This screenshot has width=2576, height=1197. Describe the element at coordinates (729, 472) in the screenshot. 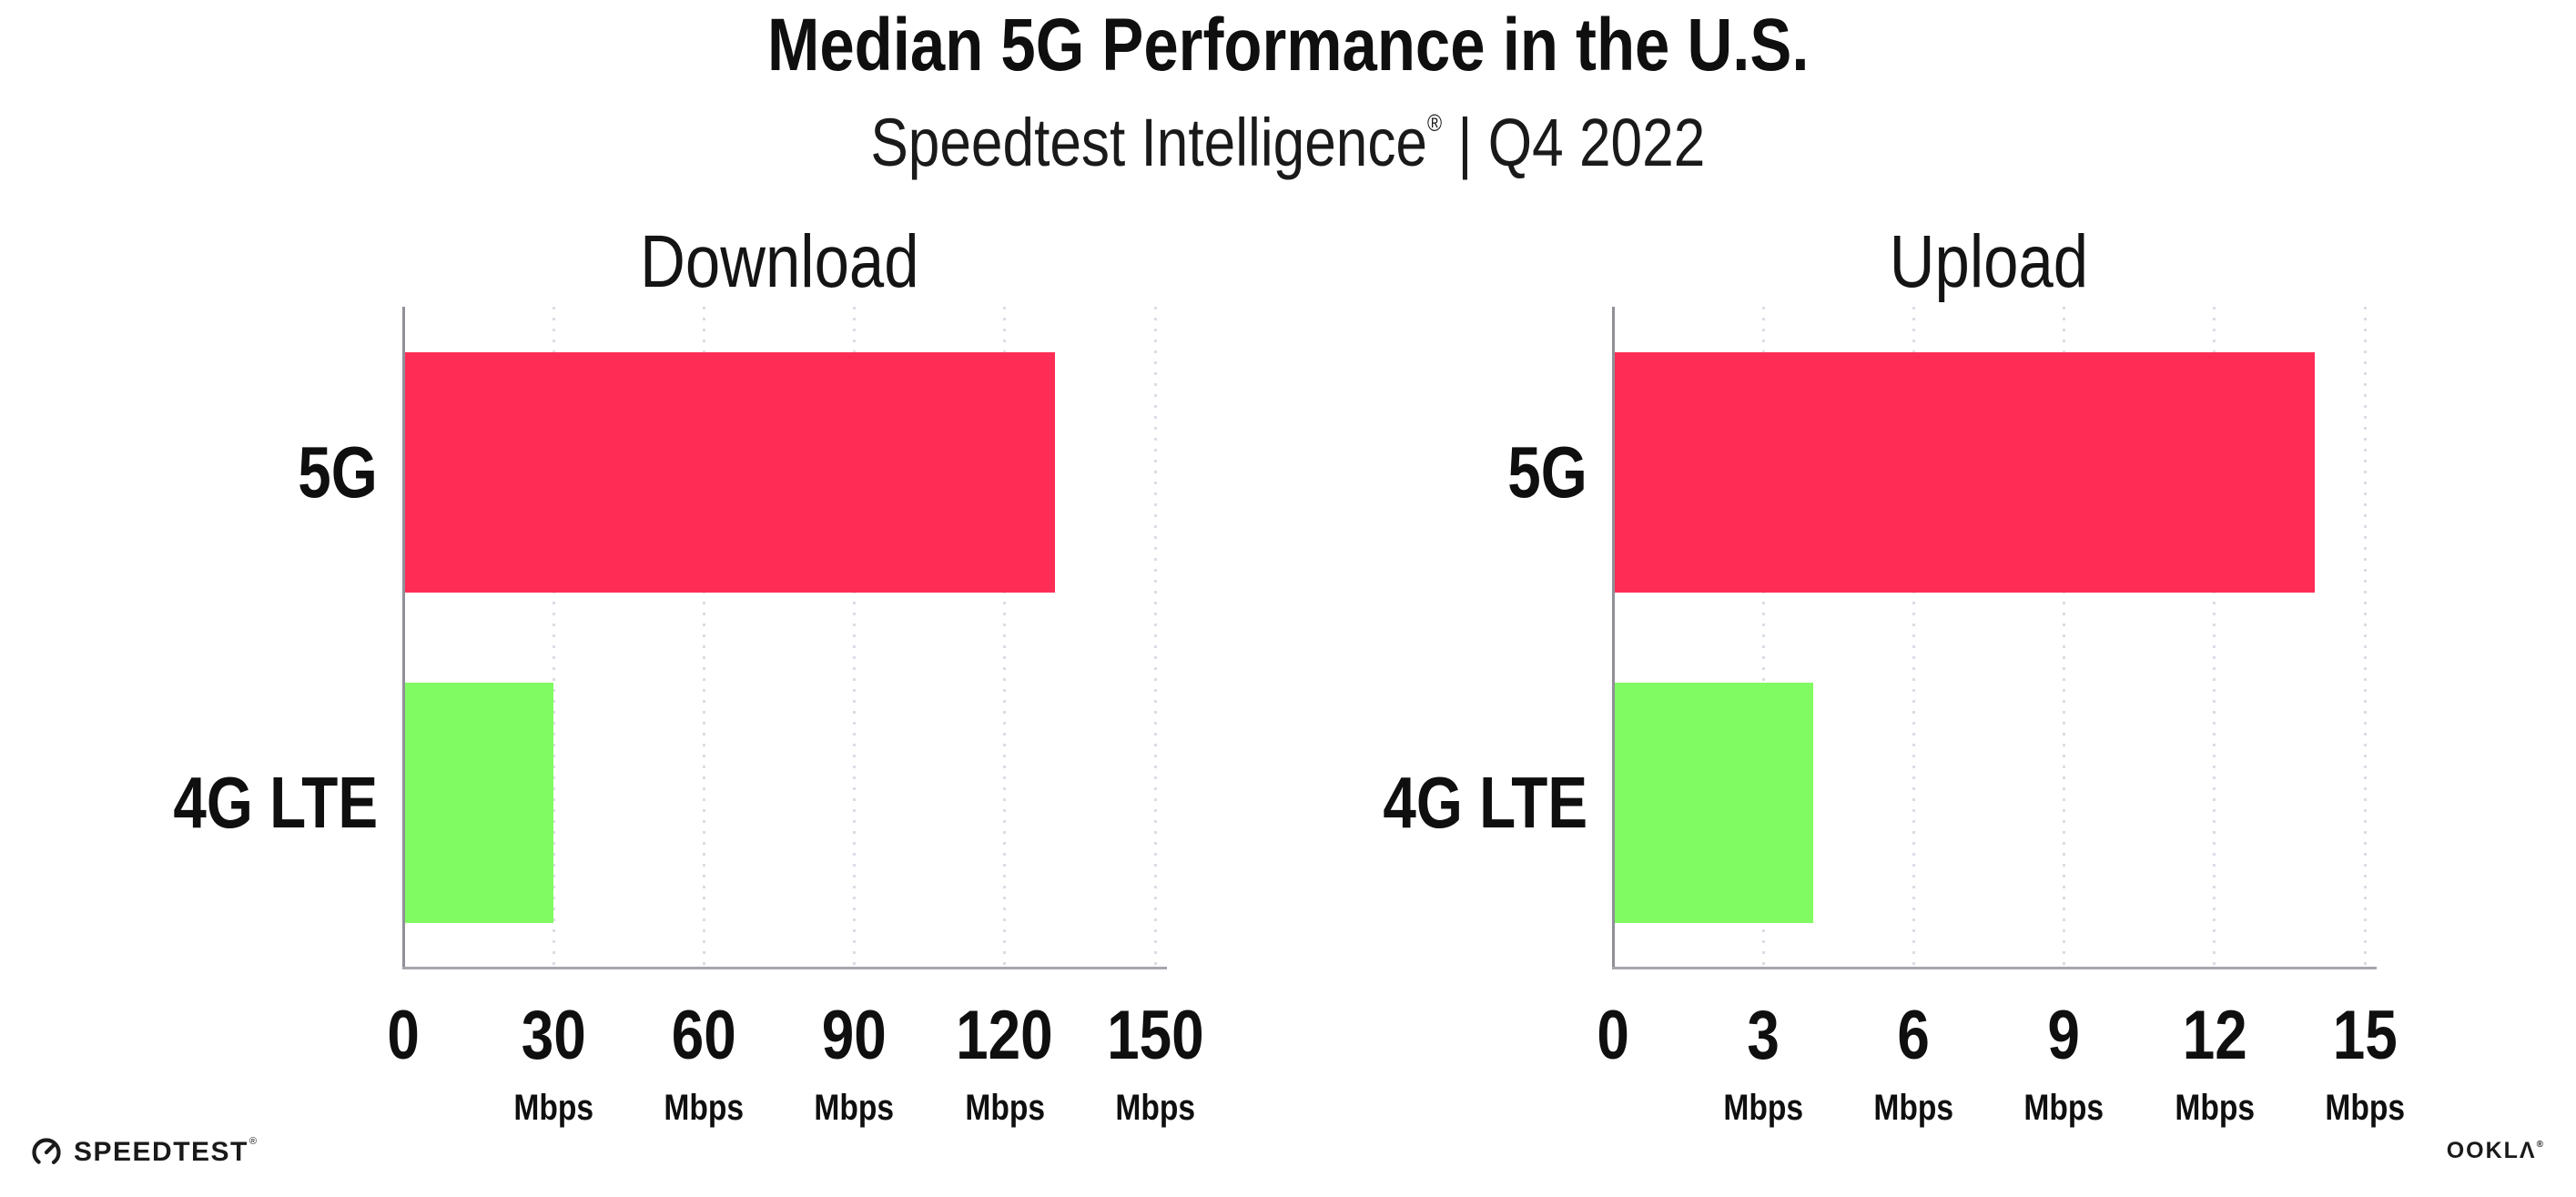

I see `download-bar-5g` at that location.